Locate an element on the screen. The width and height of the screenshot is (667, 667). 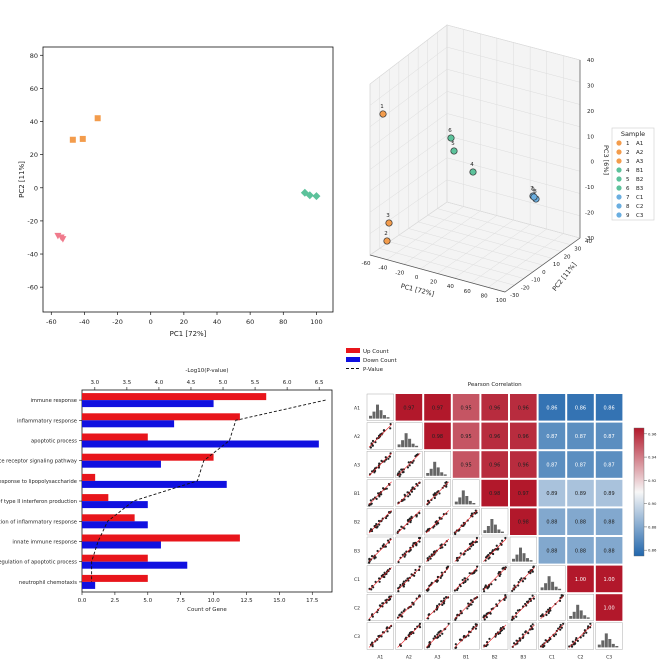
legend-marker is located at coordinates (619, 179).